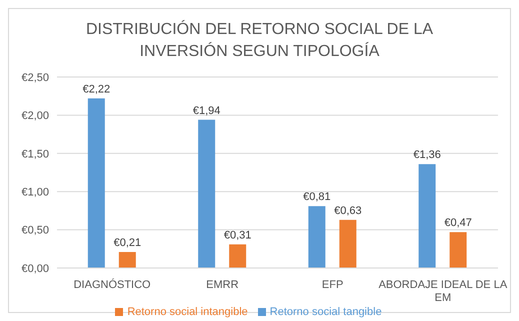 Image resolution: width=519 pixels, height=321 pixels. I want to click on y-tick-label: €2,00, so click(35, 116).